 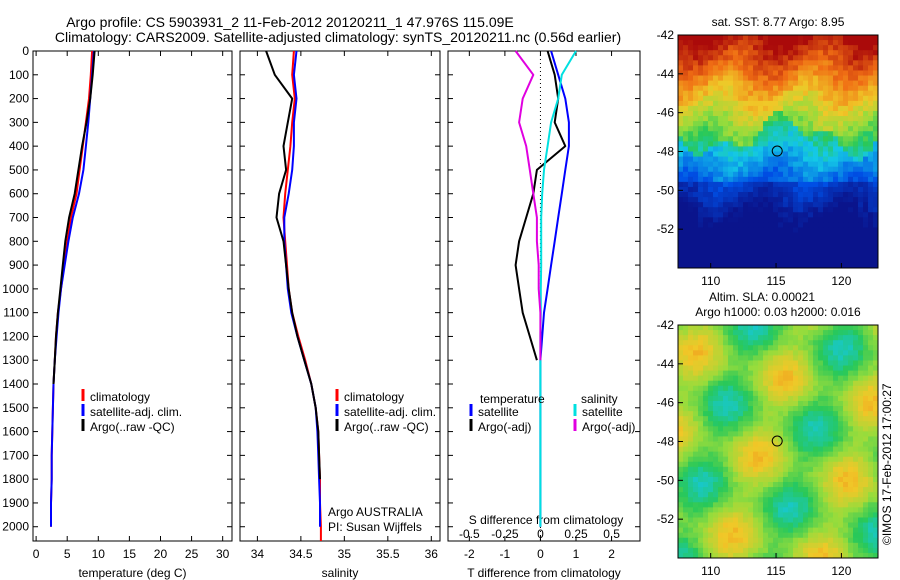 I want to click on legend-label: Argo(-adj), so click(x=504, y=427).